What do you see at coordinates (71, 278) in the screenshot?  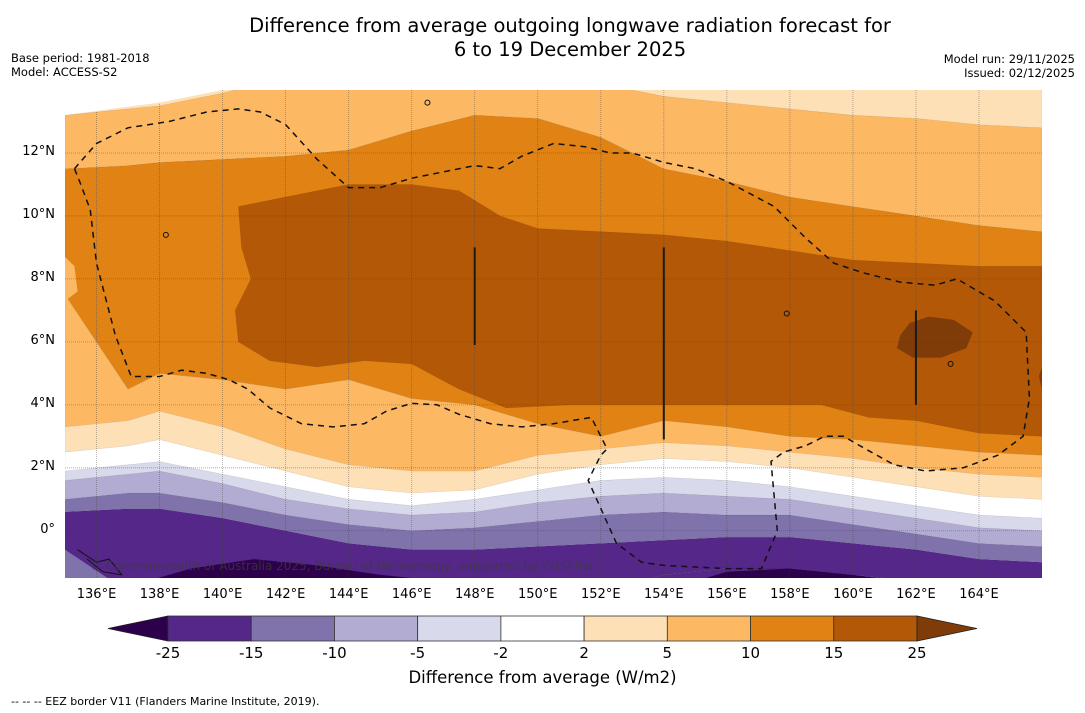 I see `band-5-to-10-patch` at bounding box center [71, 278].